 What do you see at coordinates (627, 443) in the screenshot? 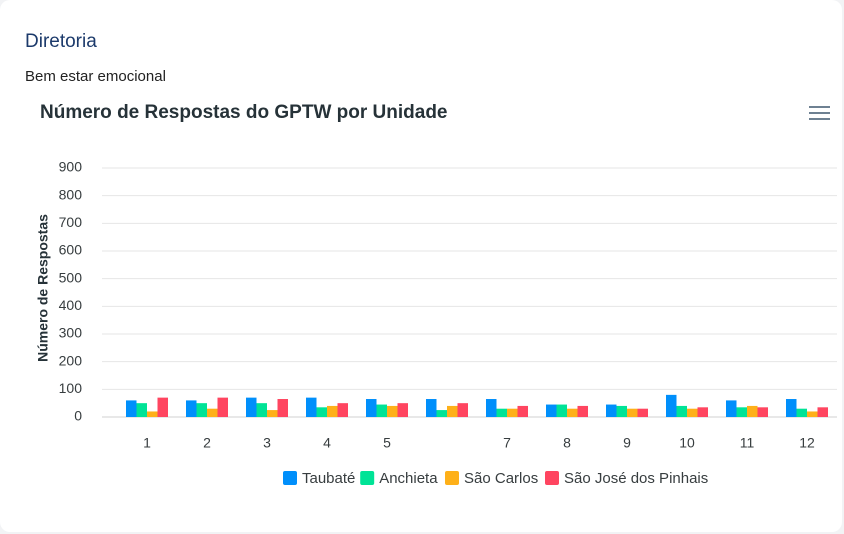
I see `x-tick-label: 9` at bounding box center [627, 443].